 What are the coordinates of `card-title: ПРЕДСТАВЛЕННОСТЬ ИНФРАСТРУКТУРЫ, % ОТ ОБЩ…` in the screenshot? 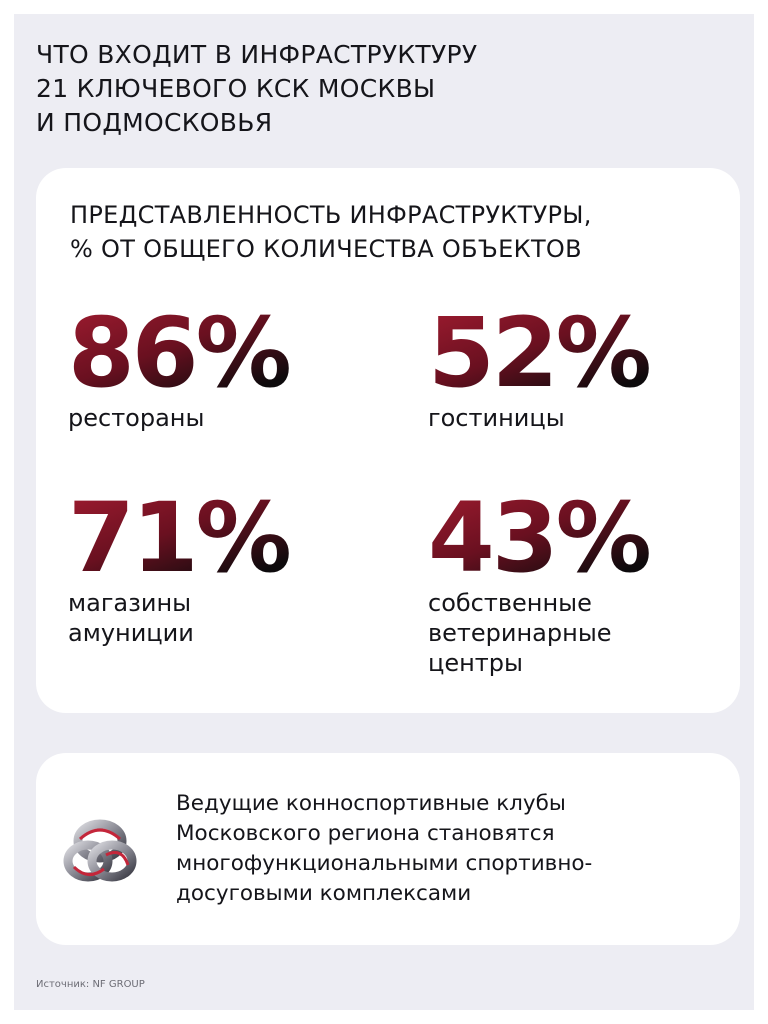 It's located at (331, 232).